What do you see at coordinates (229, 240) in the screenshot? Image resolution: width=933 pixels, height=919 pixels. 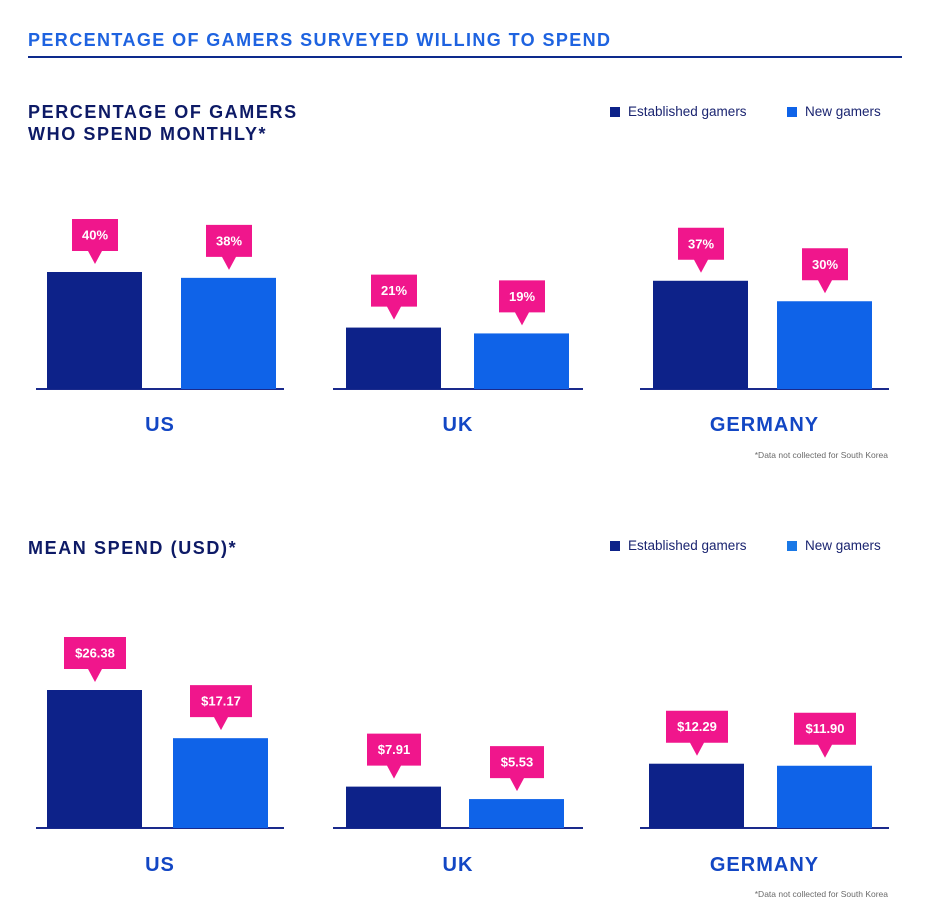 I see `value-label-us: 38%` at bounding box center [229, 240].